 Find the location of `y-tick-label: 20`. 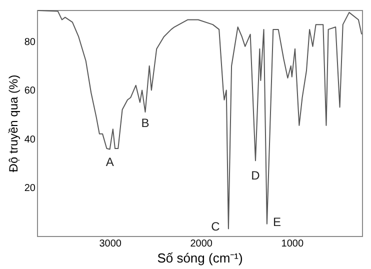

y-tick-label: 20 is located at coordinates (30, 188).